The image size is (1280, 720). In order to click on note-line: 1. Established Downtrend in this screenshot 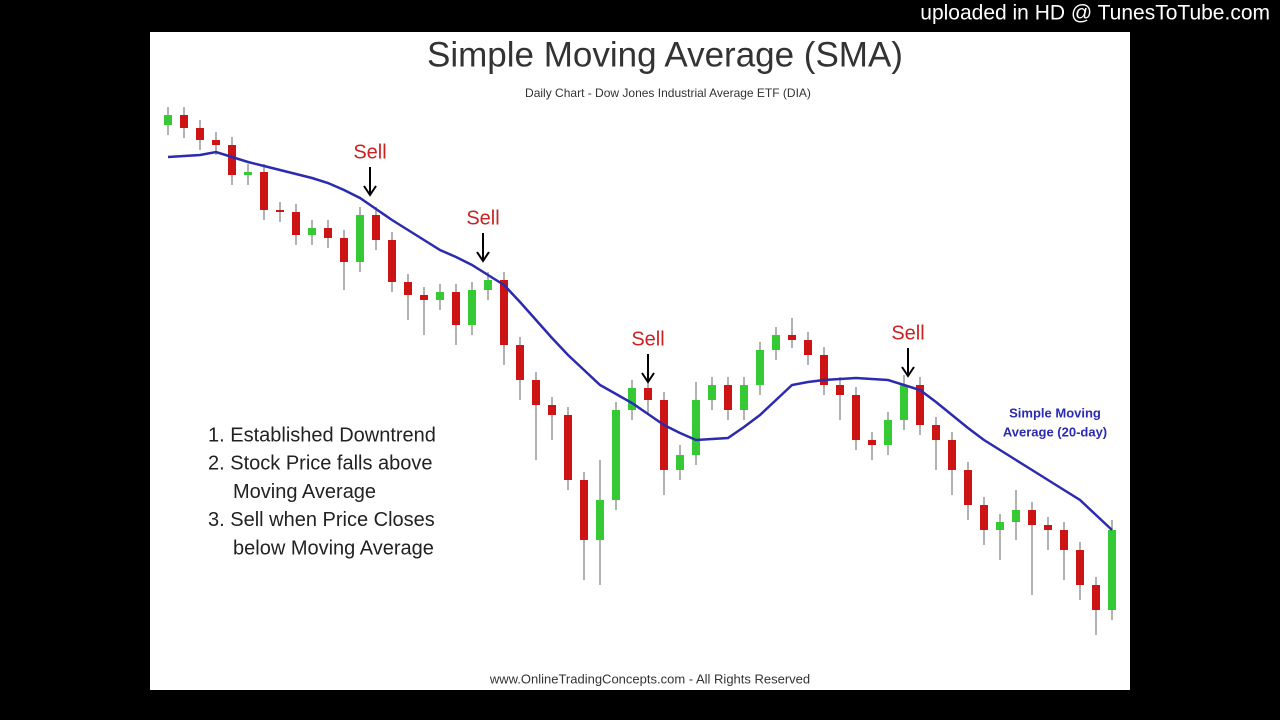, I will do `click(322, 435)`.